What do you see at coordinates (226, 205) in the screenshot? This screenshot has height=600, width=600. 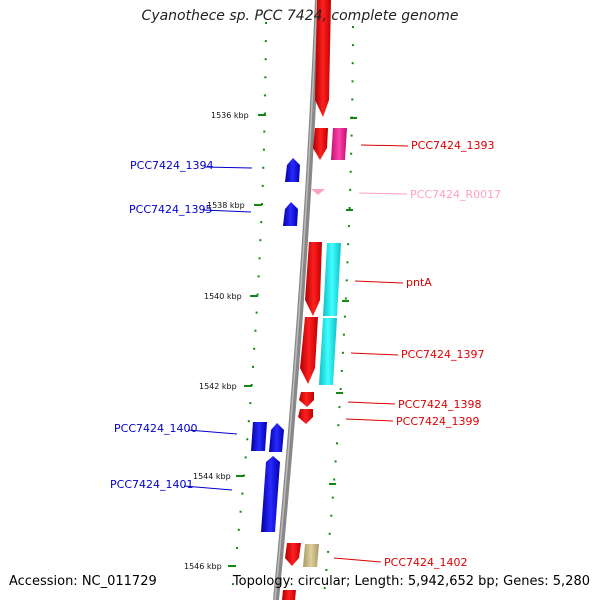 I see `tick-label-1538: 1538 kbp` at bounding box center [226, 205].